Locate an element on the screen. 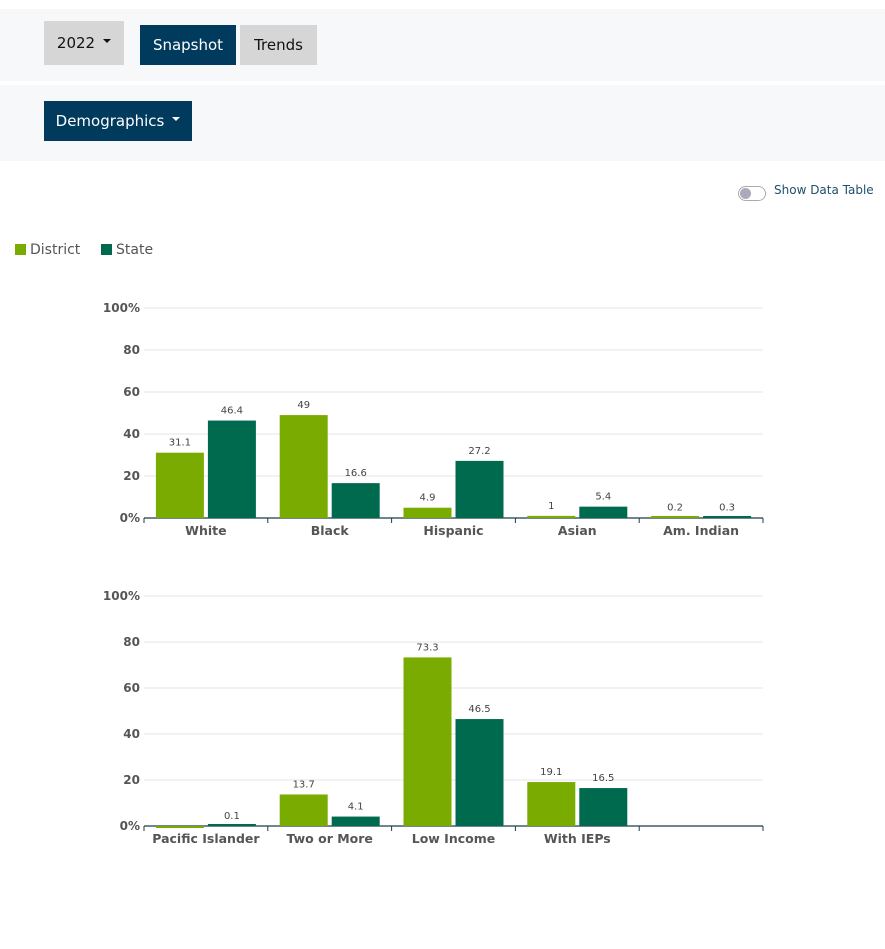 The height and width of the screenshot is (949, 885). value-label: 0.1 is located at coordinates (232, 816).